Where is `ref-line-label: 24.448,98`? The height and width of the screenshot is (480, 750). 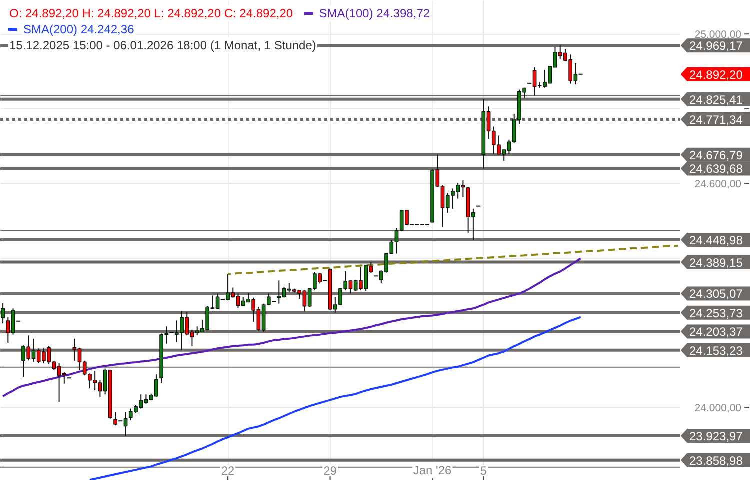
ref-line-label: 24.448,98 is located at coordinates (717, 240).